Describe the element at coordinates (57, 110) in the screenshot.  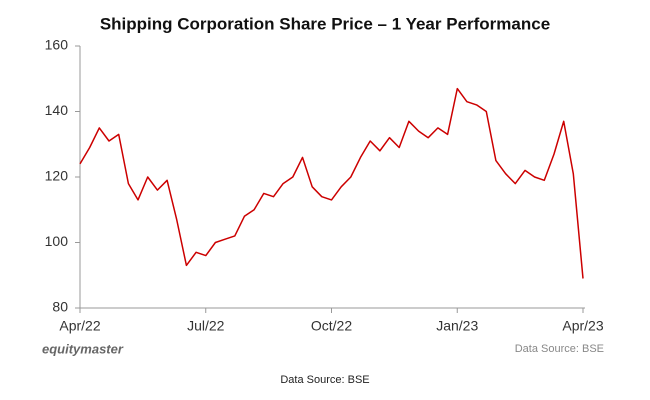
I see `y-tick-label: 140` at that location.